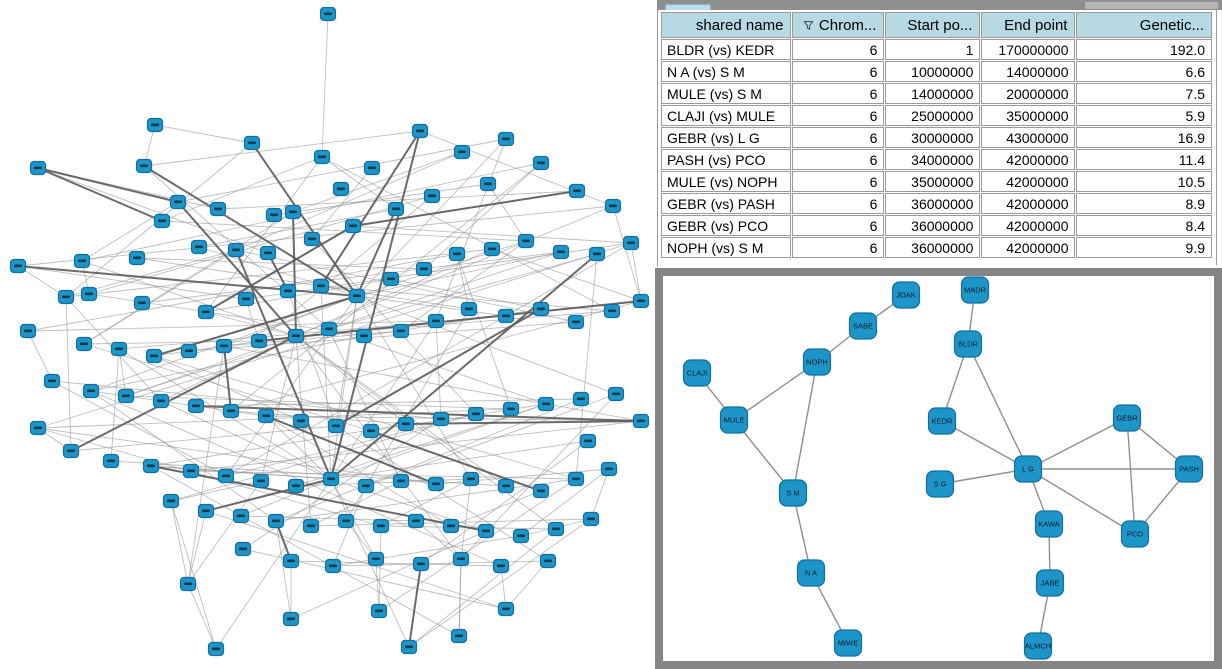  Describe the element at coordinates (1144, 115) in the screenshot. I see `table-cell-genetic: 5.9` at that location.